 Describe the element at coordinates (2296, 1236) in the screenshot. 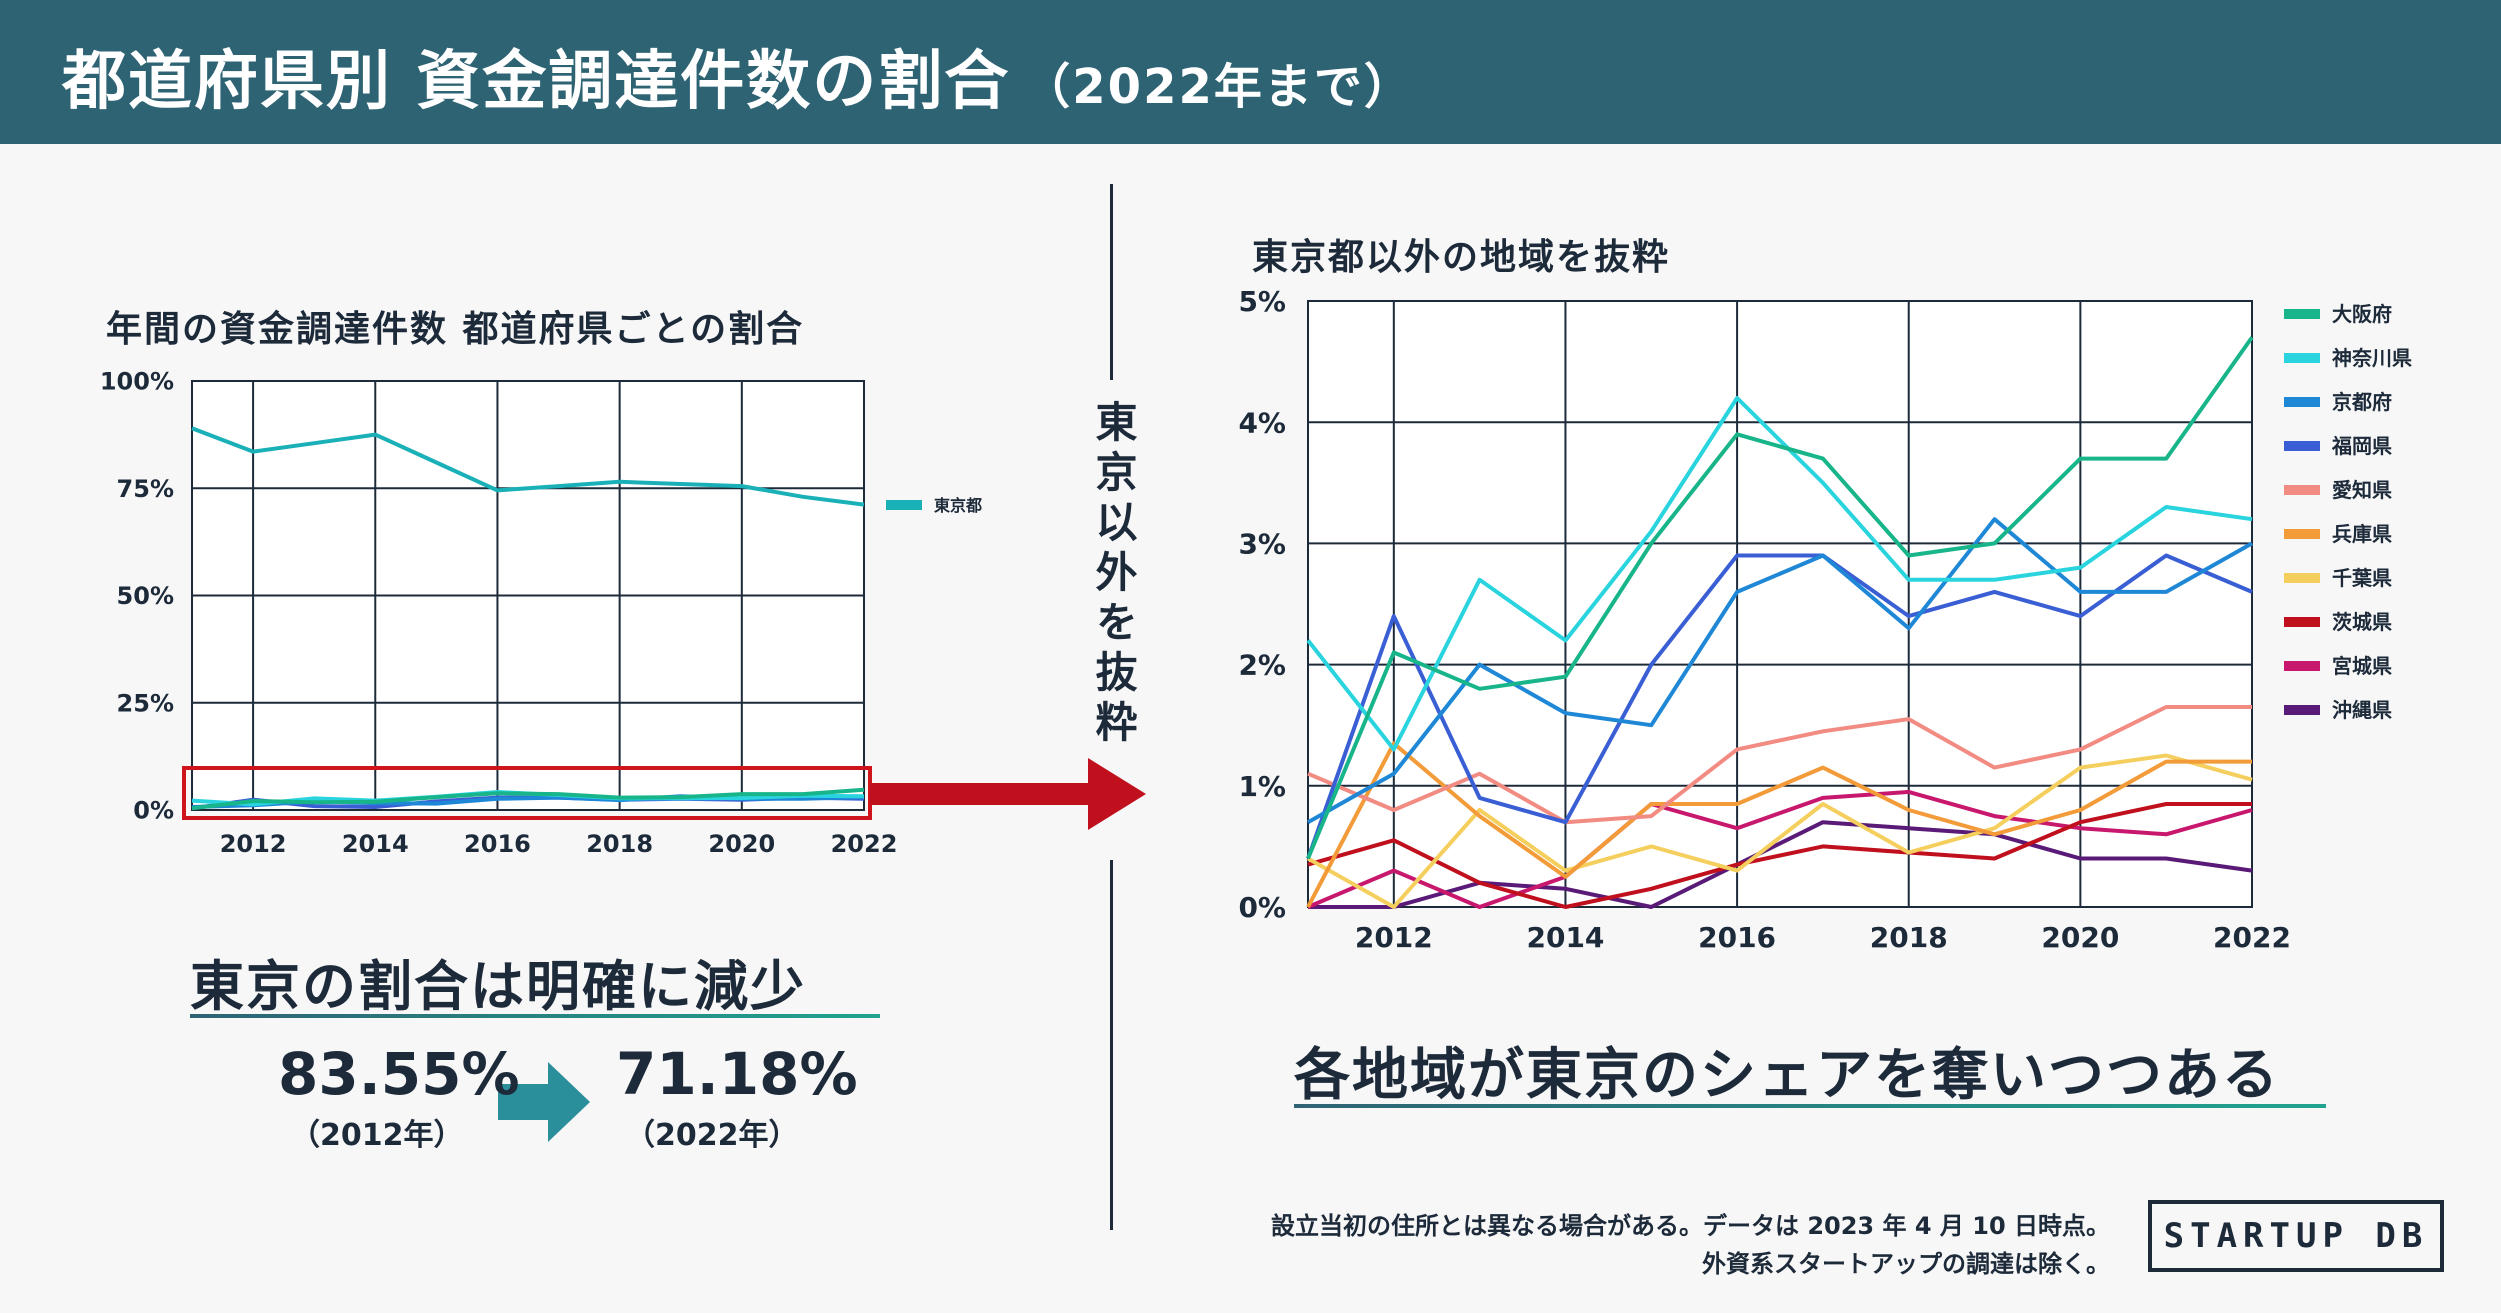

I see `startup-db-logo: STARTUP DB` at that location.